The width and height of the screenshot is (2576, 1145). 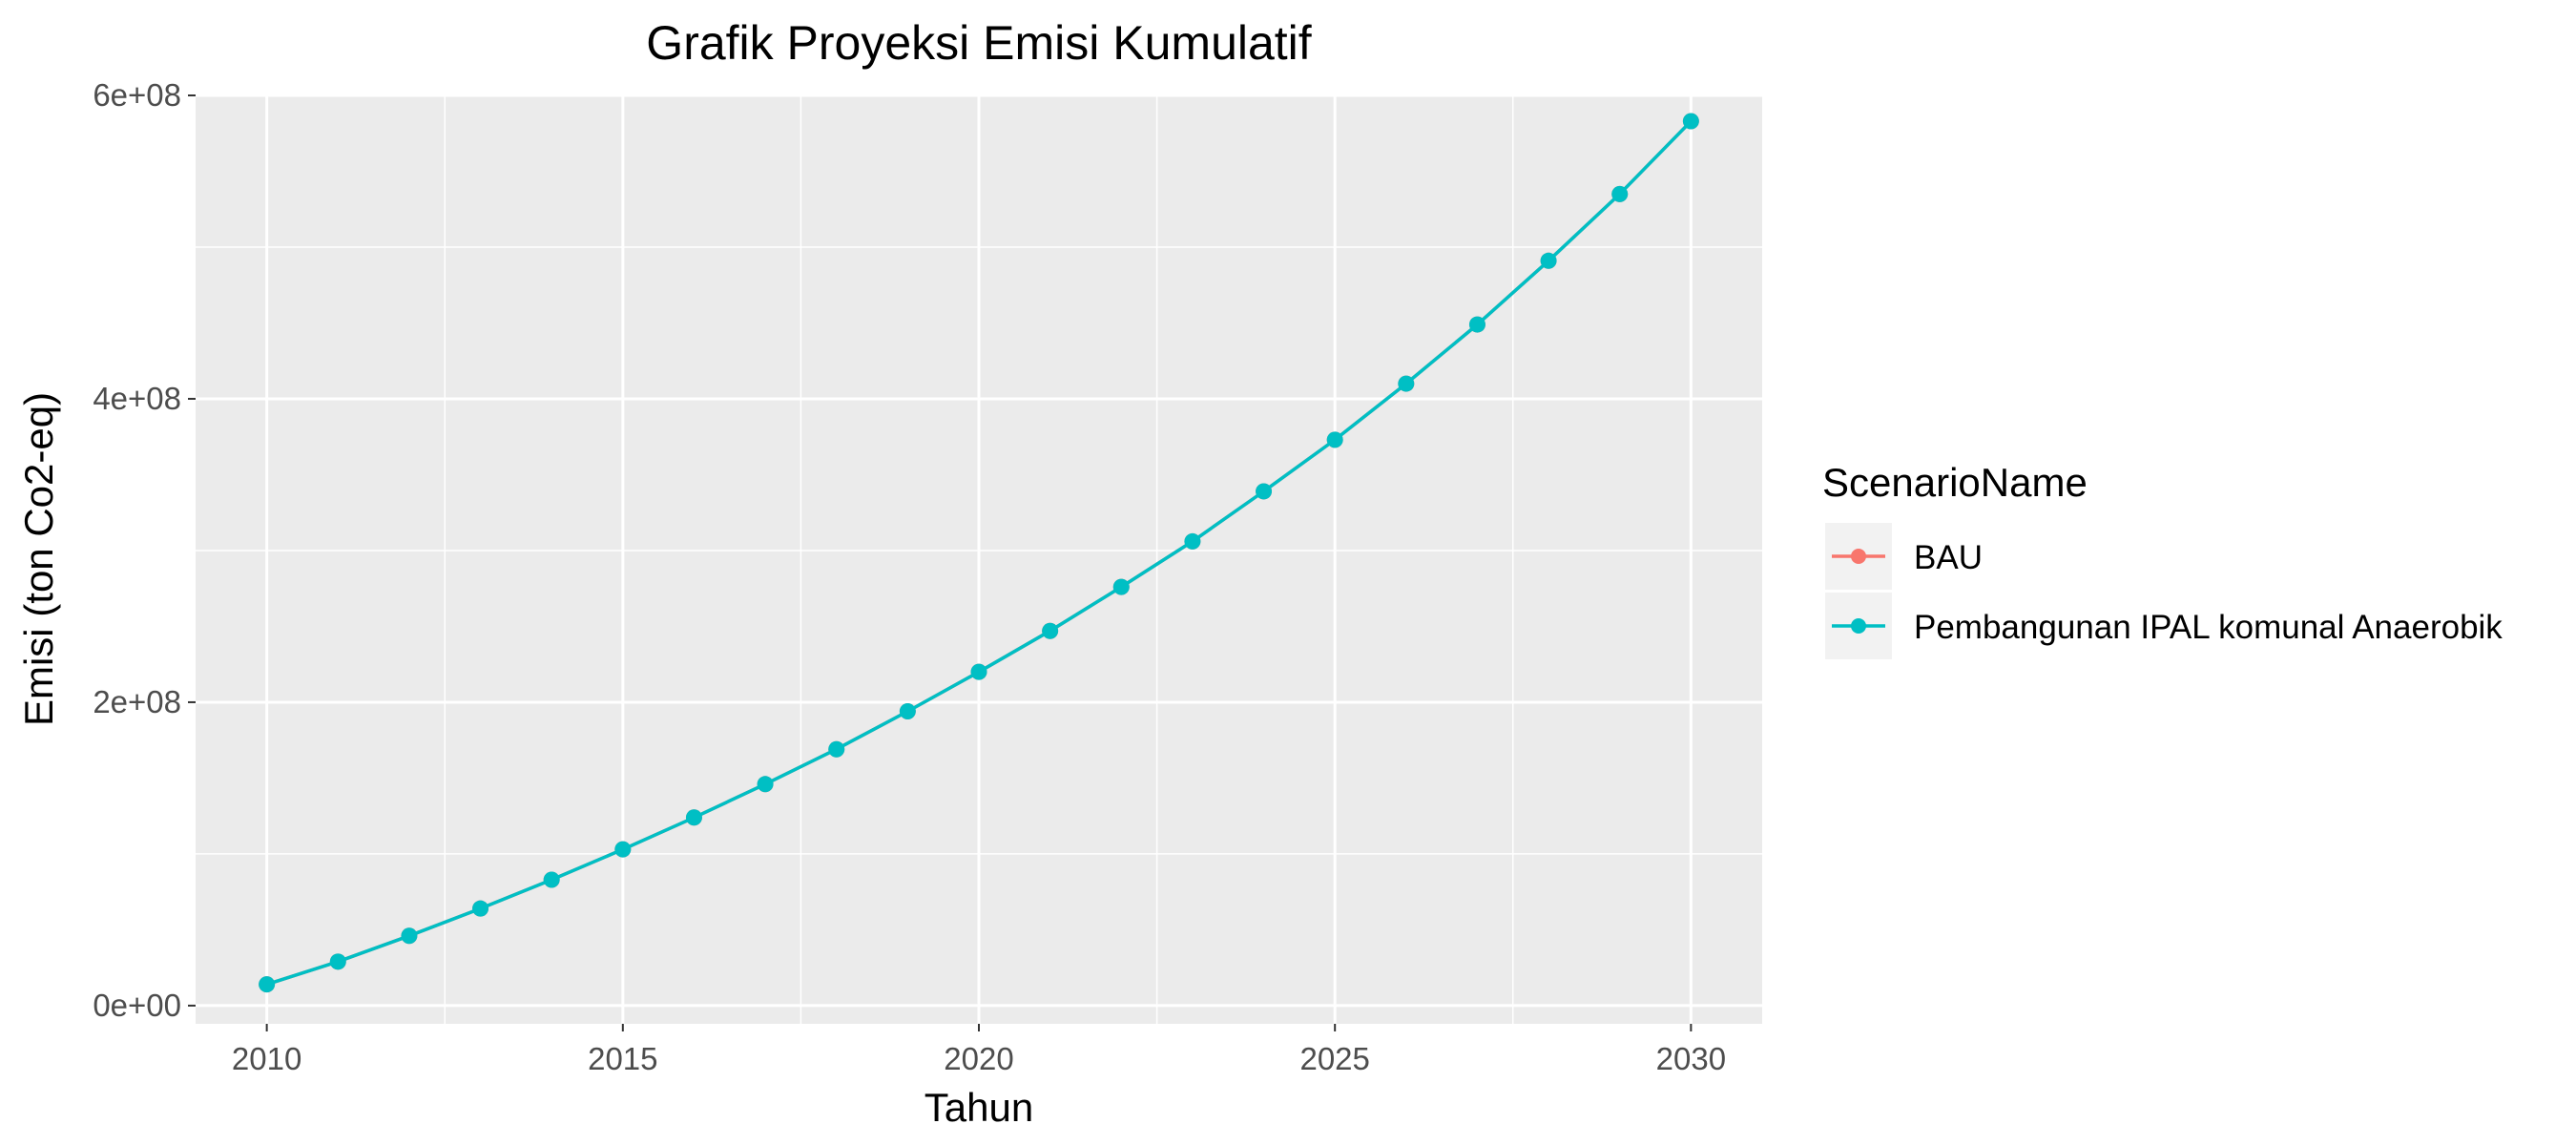 What do you see at coordinates (137, 702) in the screenshot?
I see `y-tick-label: 2e+08` at bounding box center [137, 702].